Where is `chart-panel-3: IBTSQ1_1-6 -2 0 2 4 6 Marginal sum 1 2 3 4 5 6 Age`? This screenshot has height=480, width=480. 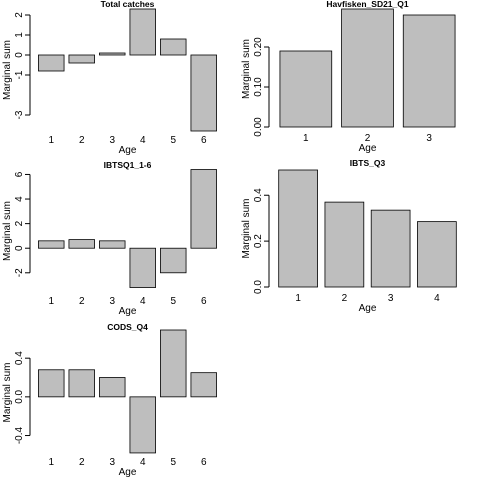
chart-panel-3: IBTSQ1_1-6 -2 0 2 4 6 Marginal sum 1 2 3 4 5 6 Age is located at coordinates (109, 238).